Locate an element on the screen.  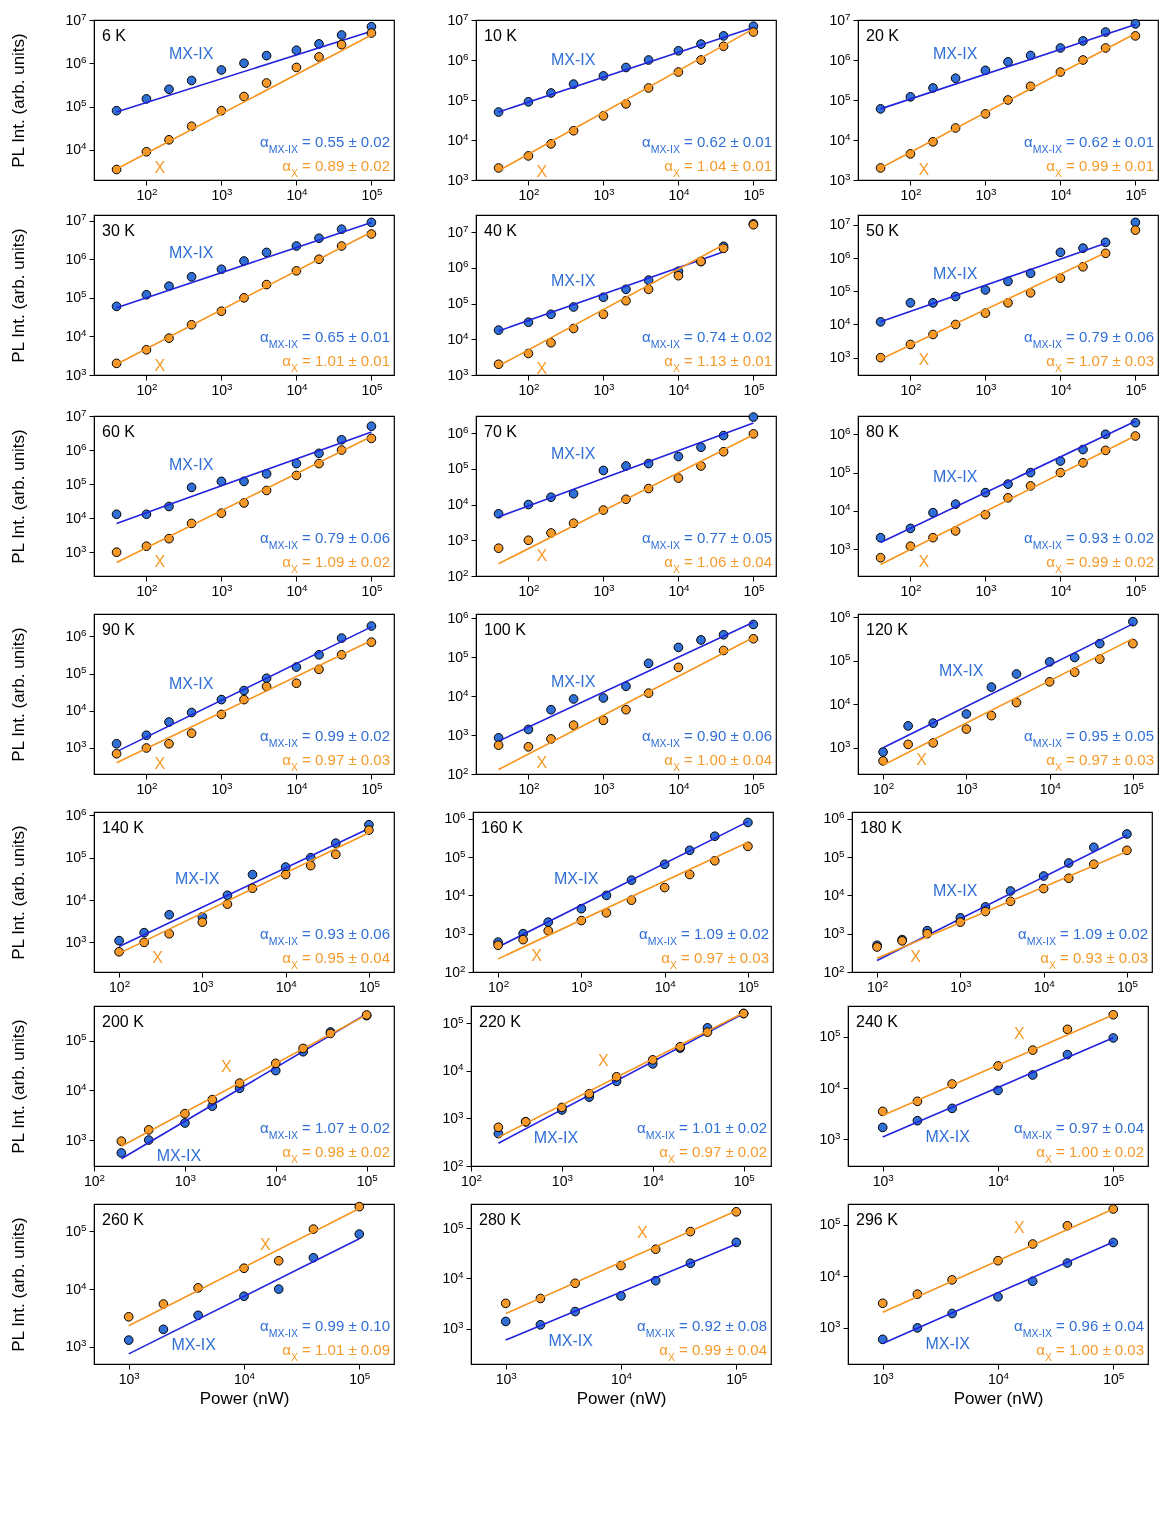
annotation: 180 K is located at coordinates (881, 827).